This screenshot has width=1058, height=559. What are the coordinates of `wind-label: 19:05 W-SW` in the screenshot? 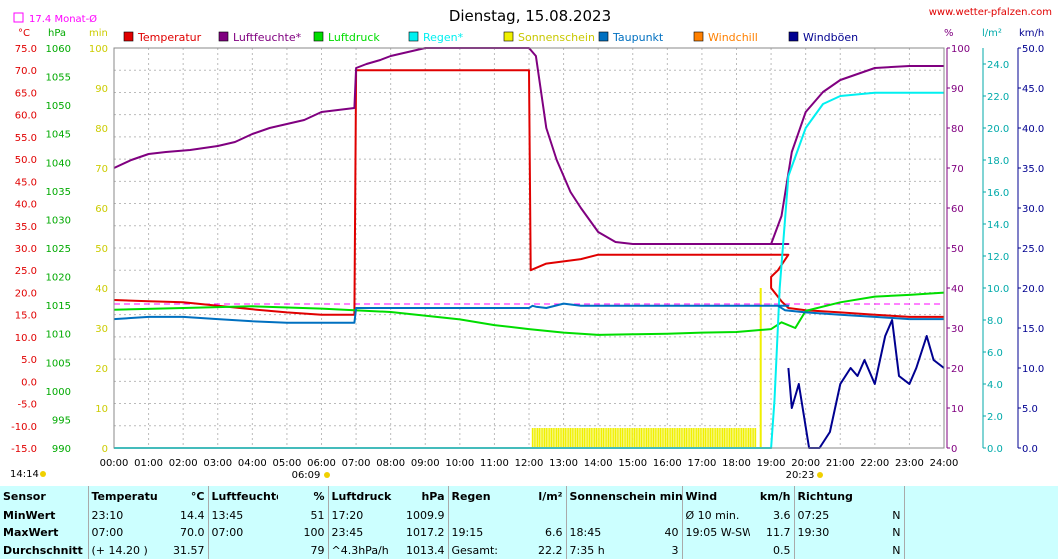 It's located at (716, 533).